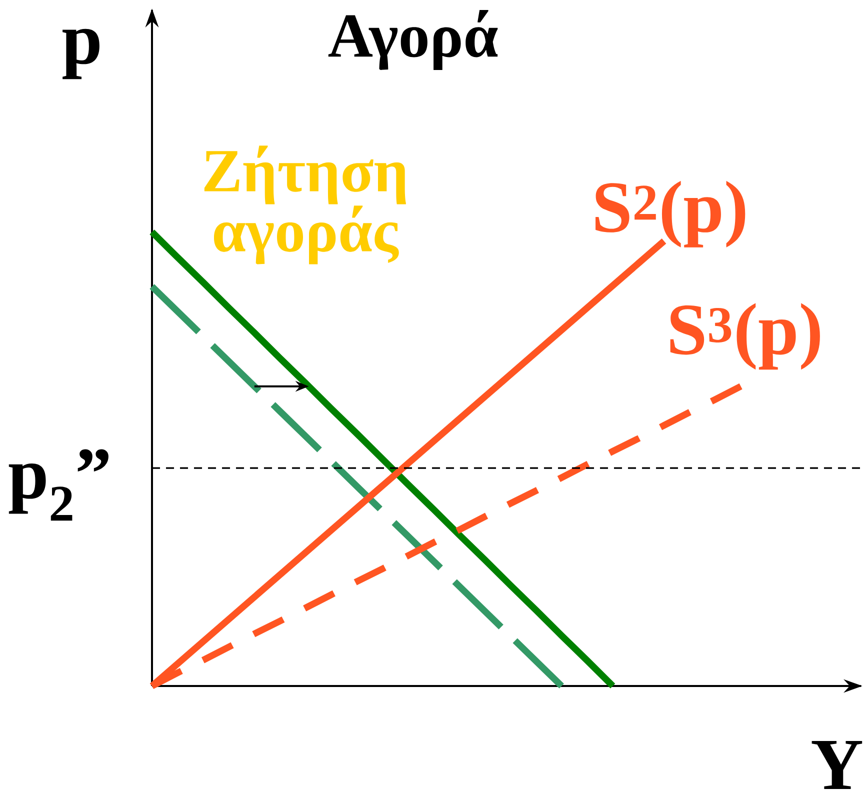 The height and width of the screenshot is (792, 865). What do you see at coordinates (837, 764) in the screenshot?
I see `x-axis-title: Y` at bounding box center [837, 764].